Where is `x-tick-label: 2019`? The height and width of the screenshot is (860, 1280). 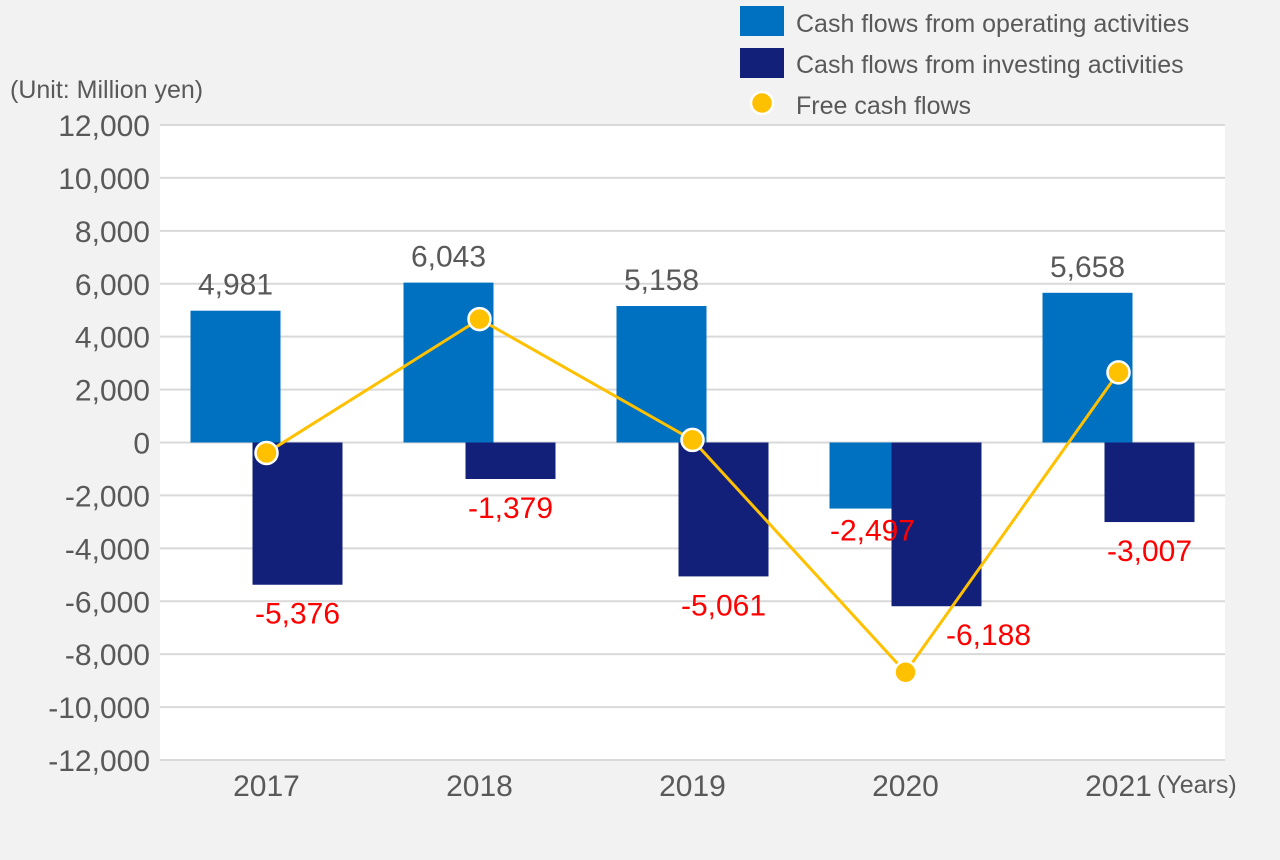 x-tick-label: 2019 is located at coordinates (692, 786).